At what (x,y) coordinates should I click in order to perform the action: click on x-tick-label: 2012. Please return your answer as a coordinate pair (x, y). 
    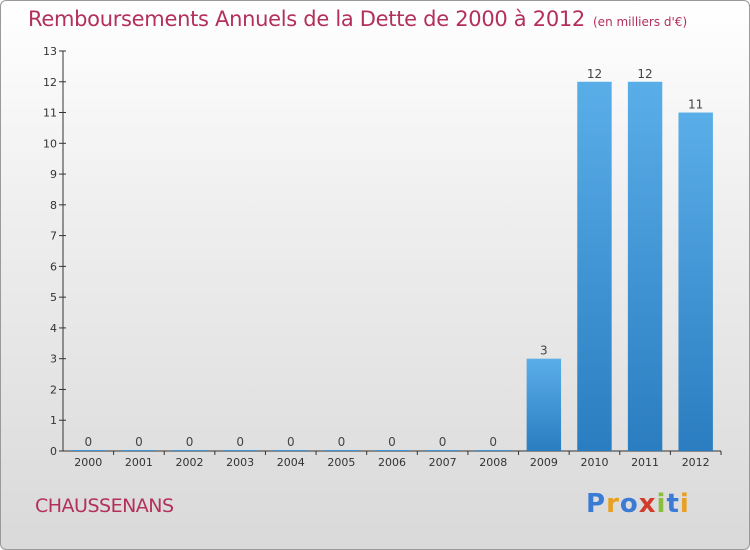
    Looking at the image, I should click on (696, 462).